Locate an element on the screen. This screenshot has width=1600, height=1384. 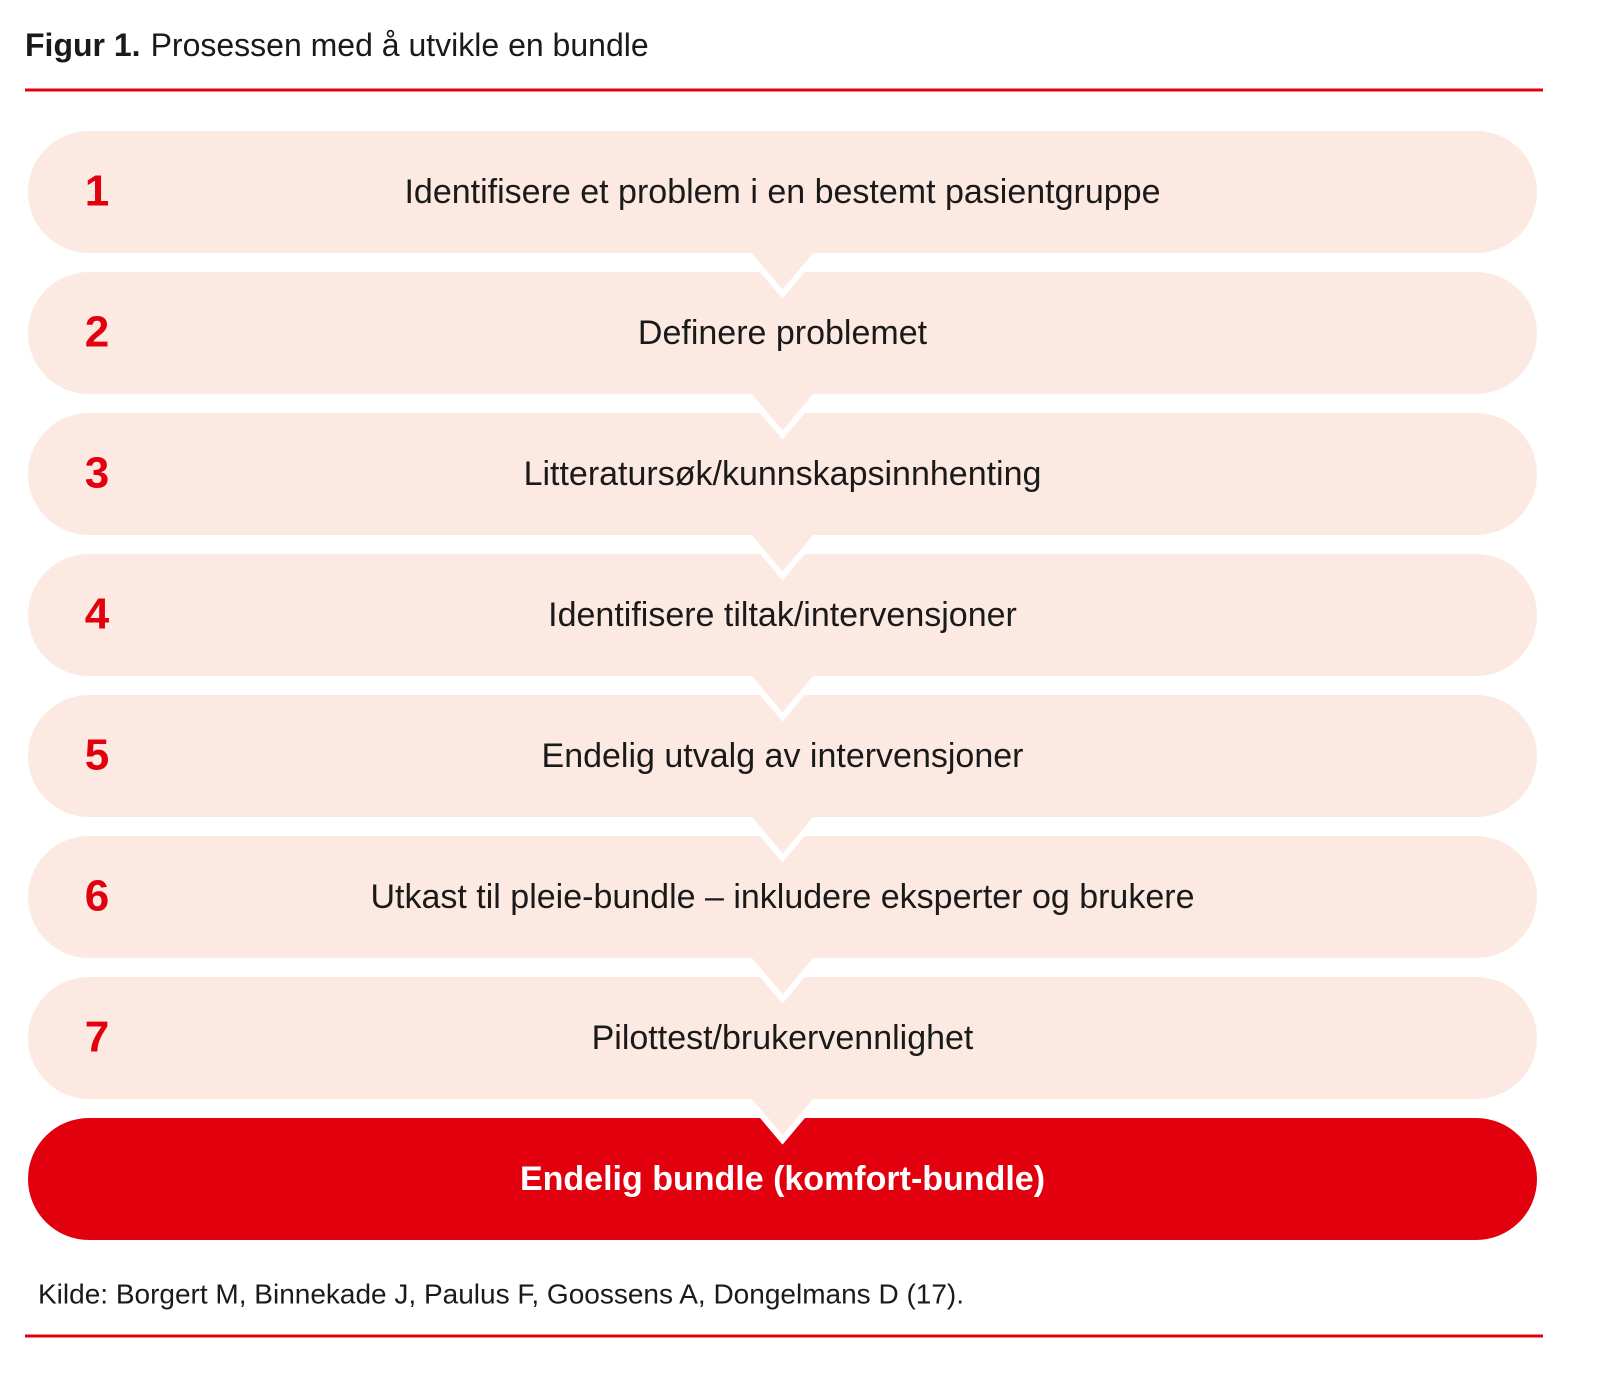
step-number: 3 is located at coordinates (97, 473).